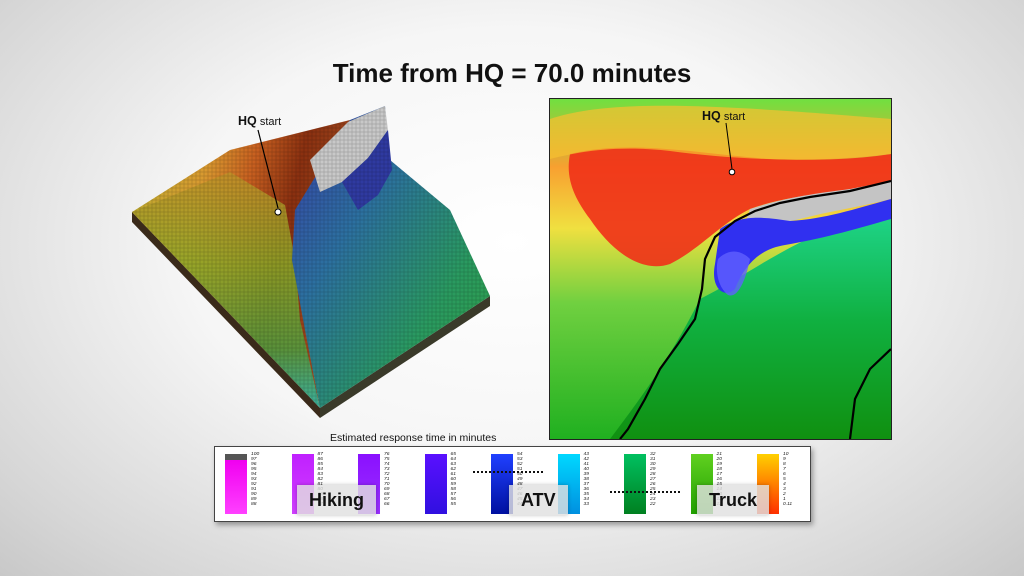 This screenshot has width=1024, height=576. What do you see at coordinates (320, 459) in the screenshot?
I see `legend-number: 86` at bounding box center [320, 459].